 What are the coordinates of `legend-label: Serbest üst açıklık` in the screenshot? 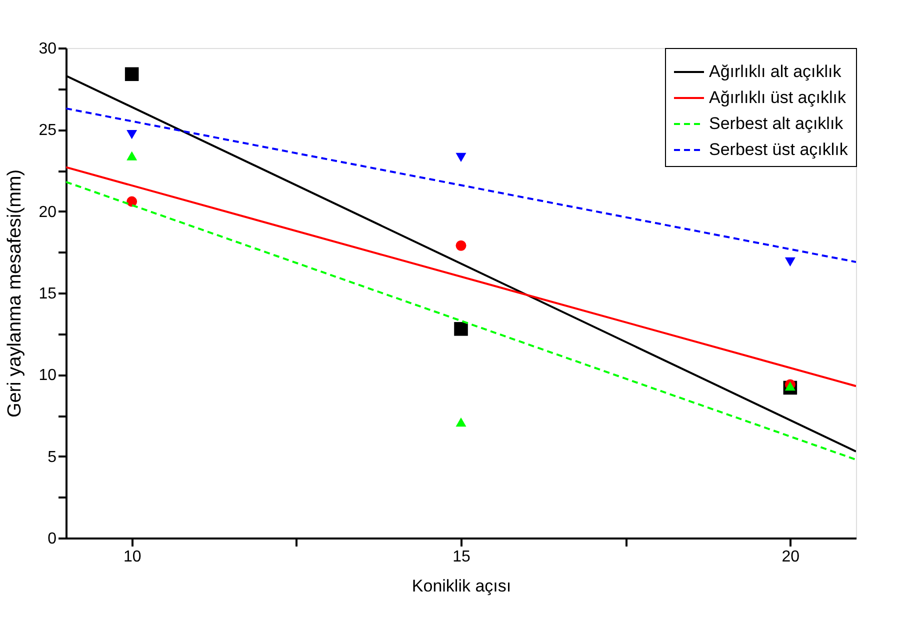 It's located at (778, 149).